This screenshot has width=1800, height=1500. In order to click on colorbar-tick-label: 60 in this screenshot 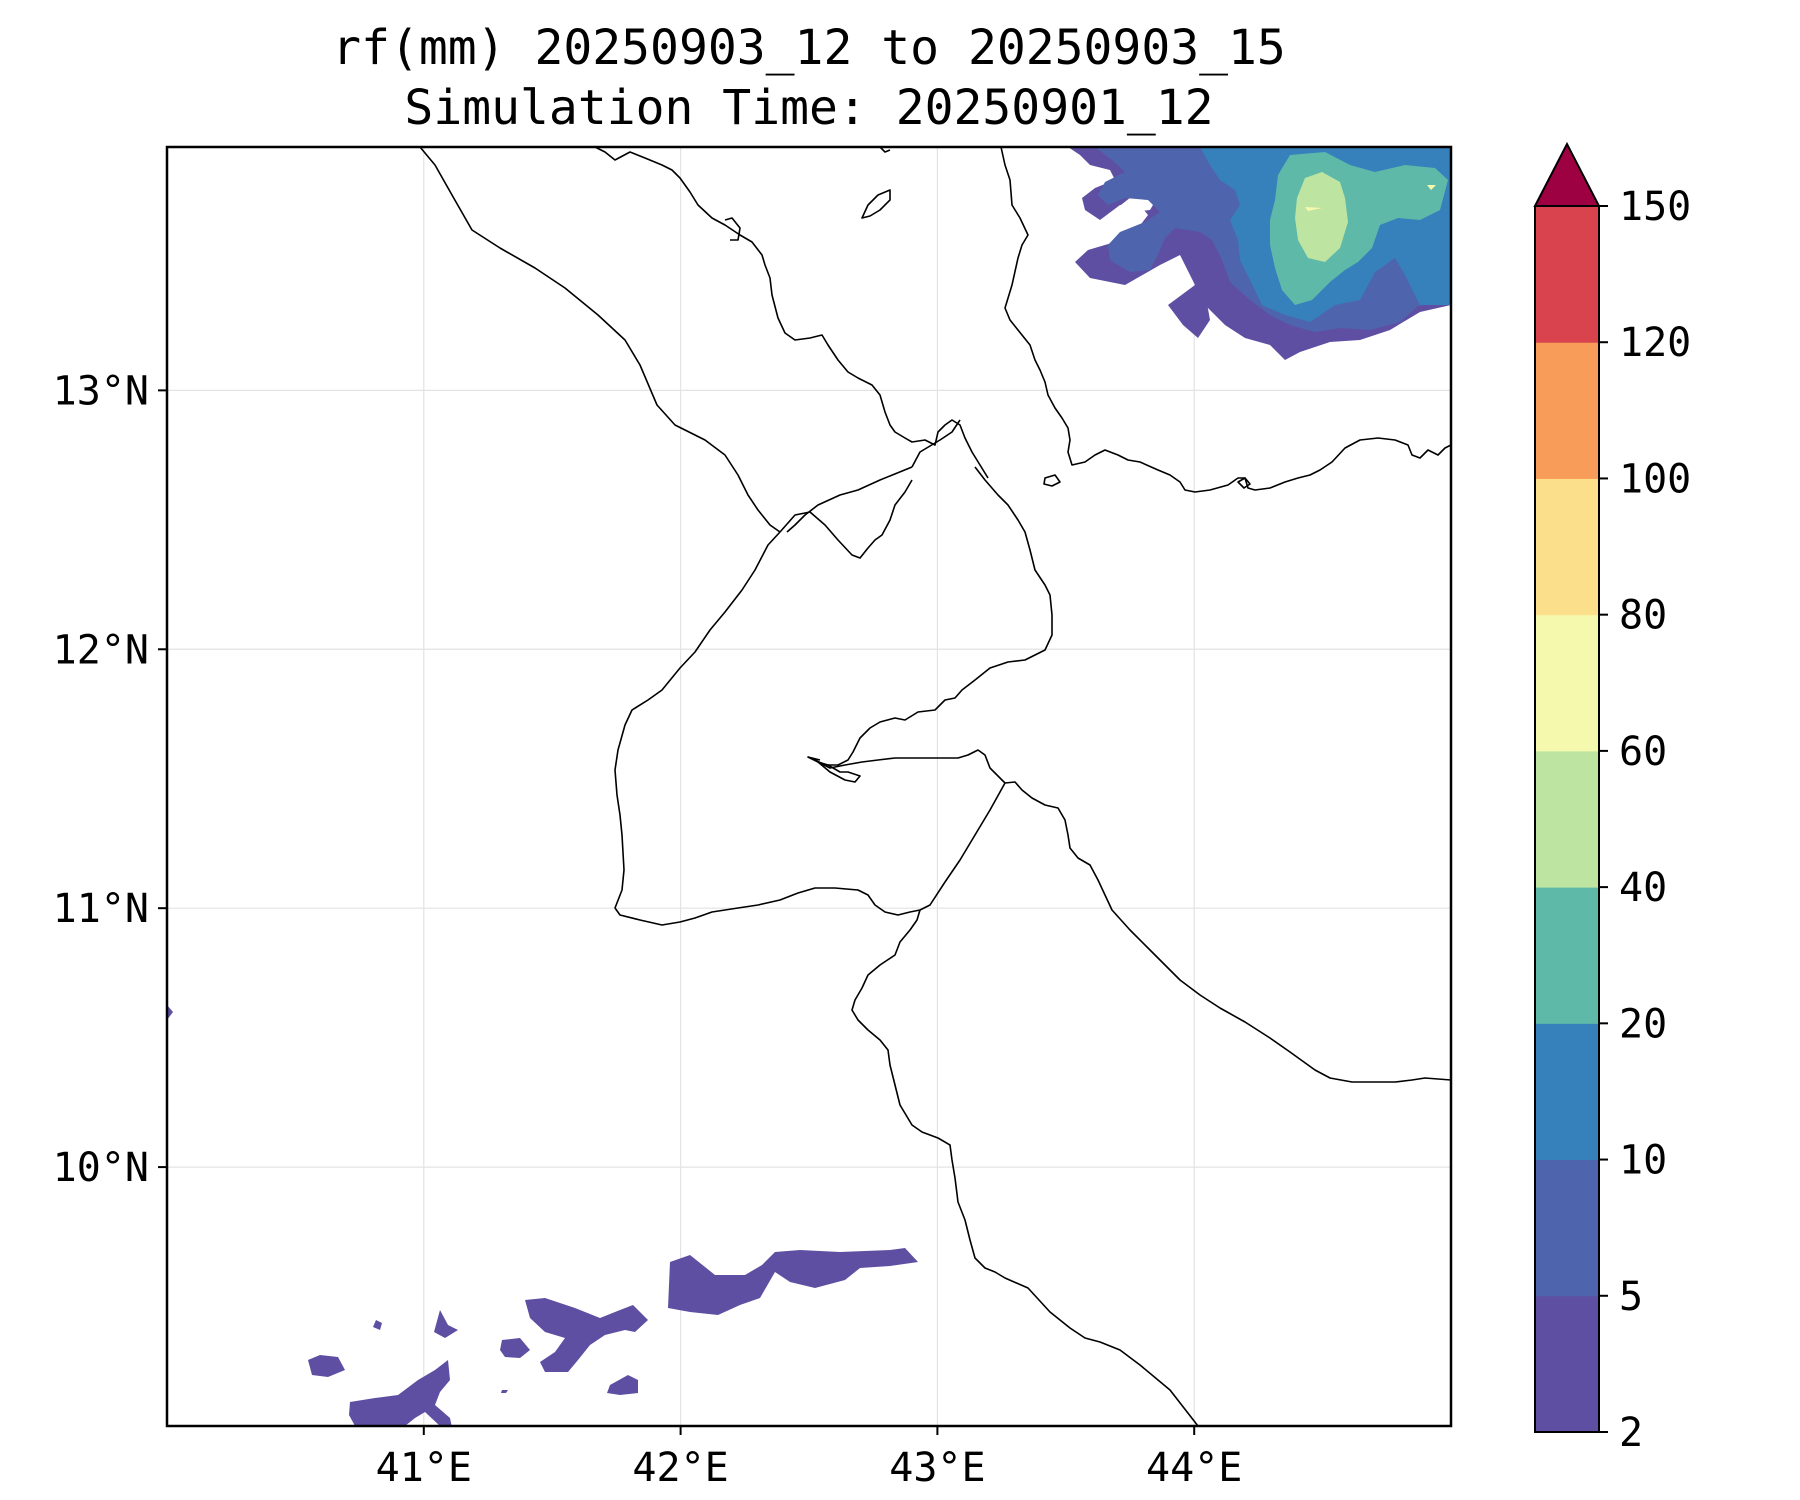, I will do `click(1643, 752)`.